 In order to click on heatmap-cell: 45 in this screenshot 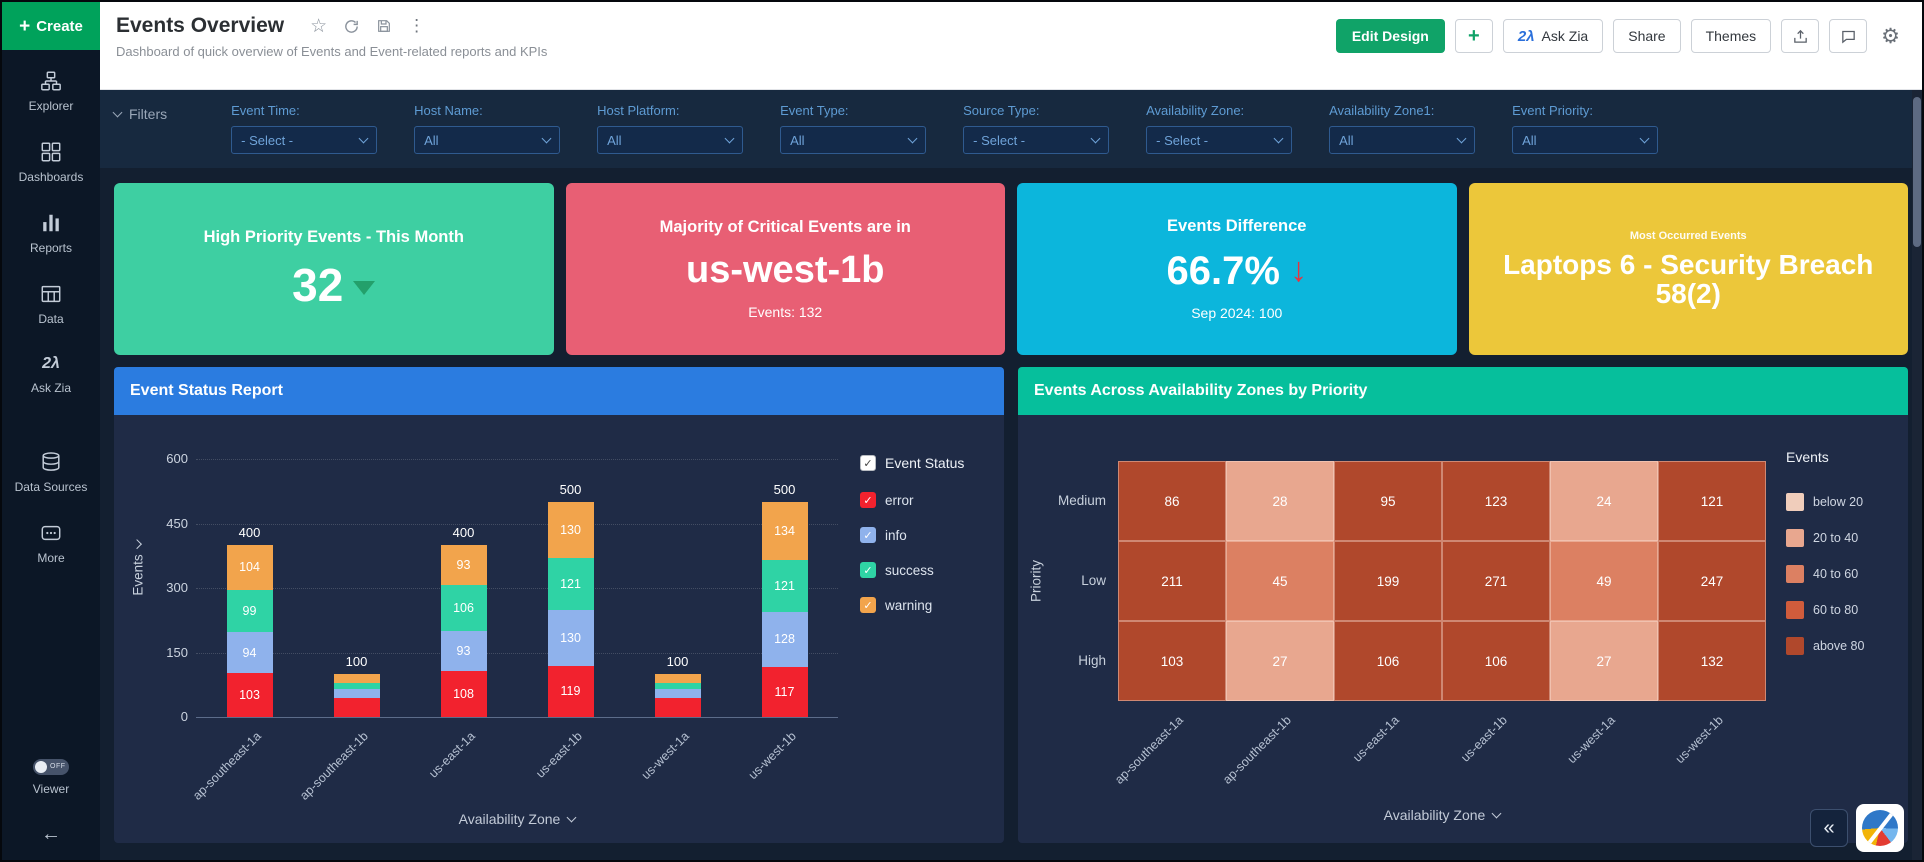, I will do `click(1280, 581)`.